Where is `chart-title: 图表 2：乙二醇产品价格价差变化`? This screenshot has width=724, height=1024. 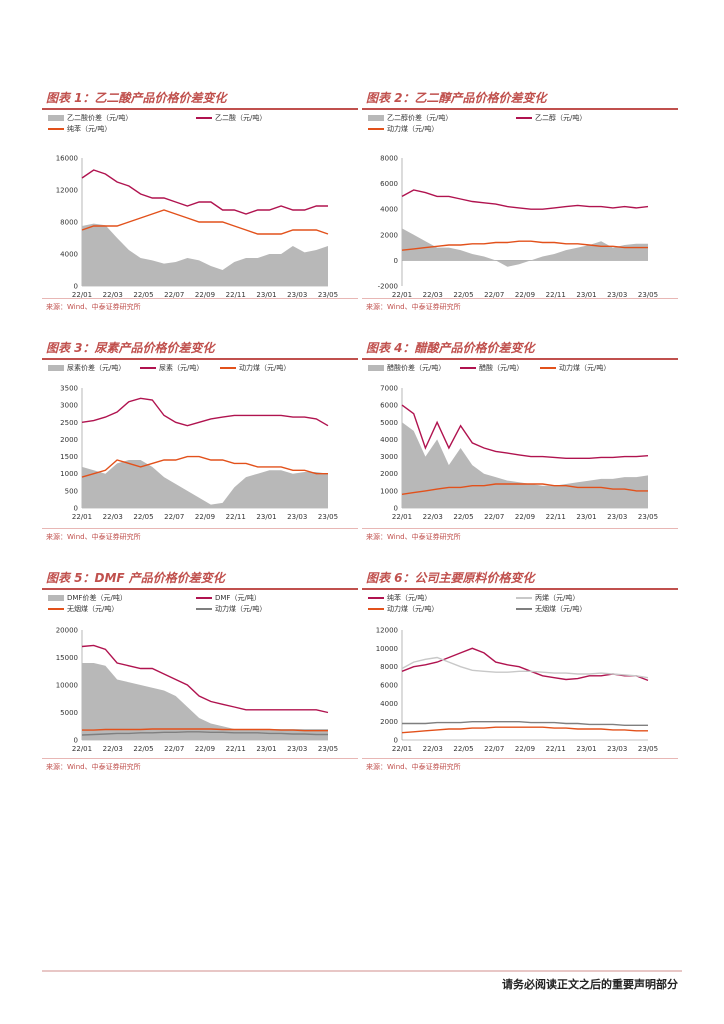 chart-title: 图表 2：乙二醇产品价格价差变化 is located at coordinates (456, 98).